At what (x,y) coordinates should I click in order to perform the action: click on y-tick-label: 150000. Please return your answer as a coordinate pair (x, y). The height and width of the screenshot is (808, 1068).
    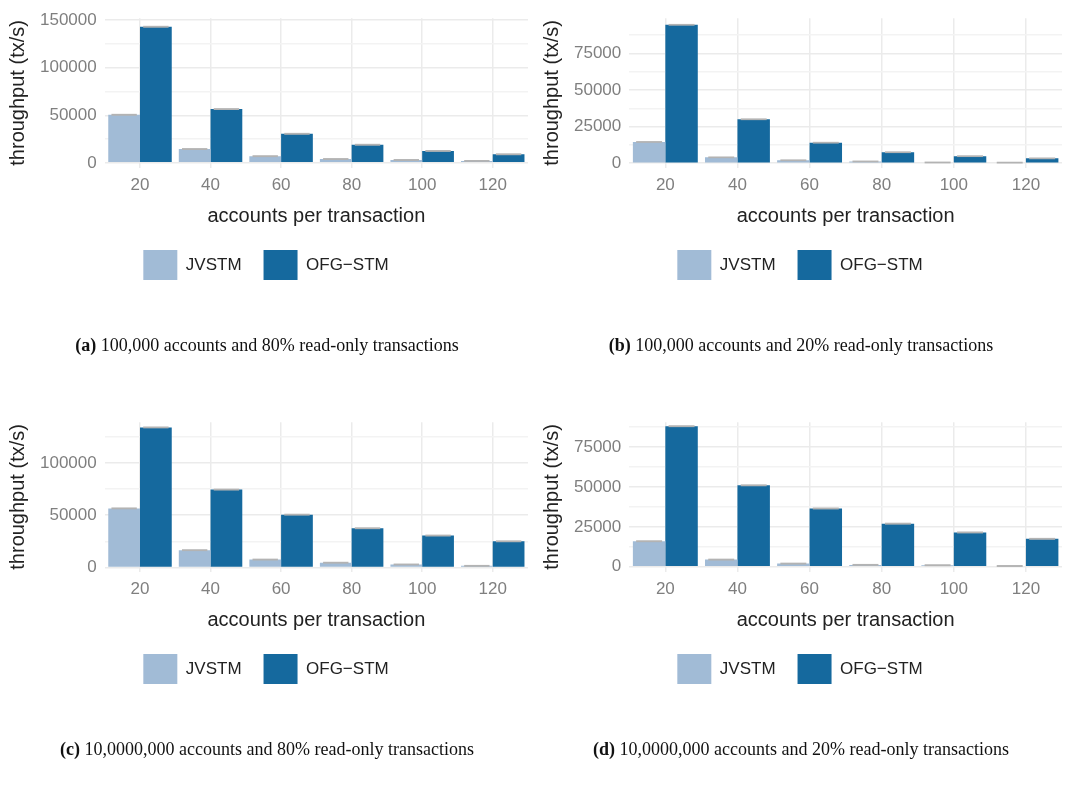
    Looking at the image, I should click on (68, 19).